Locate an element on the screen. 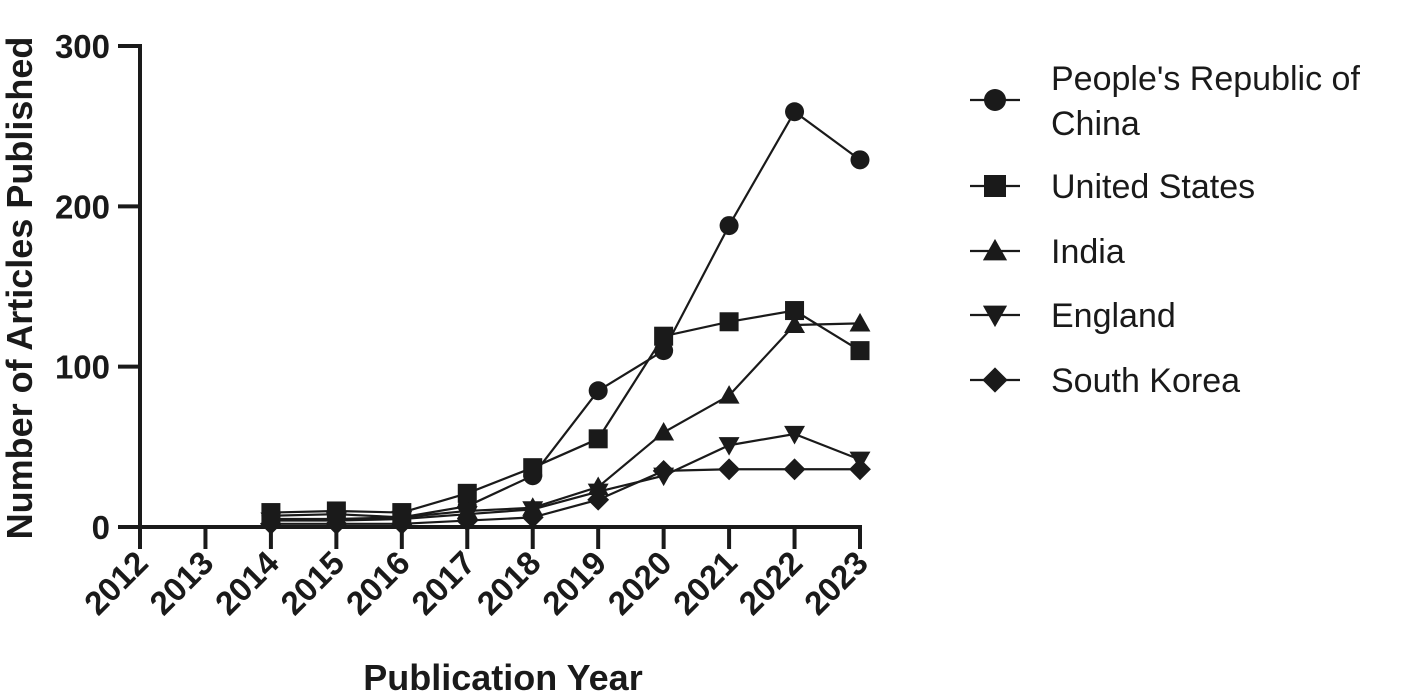 This screenshot has height=692, width=1421. legend-entry: India is located at coordinates (1047, 252).